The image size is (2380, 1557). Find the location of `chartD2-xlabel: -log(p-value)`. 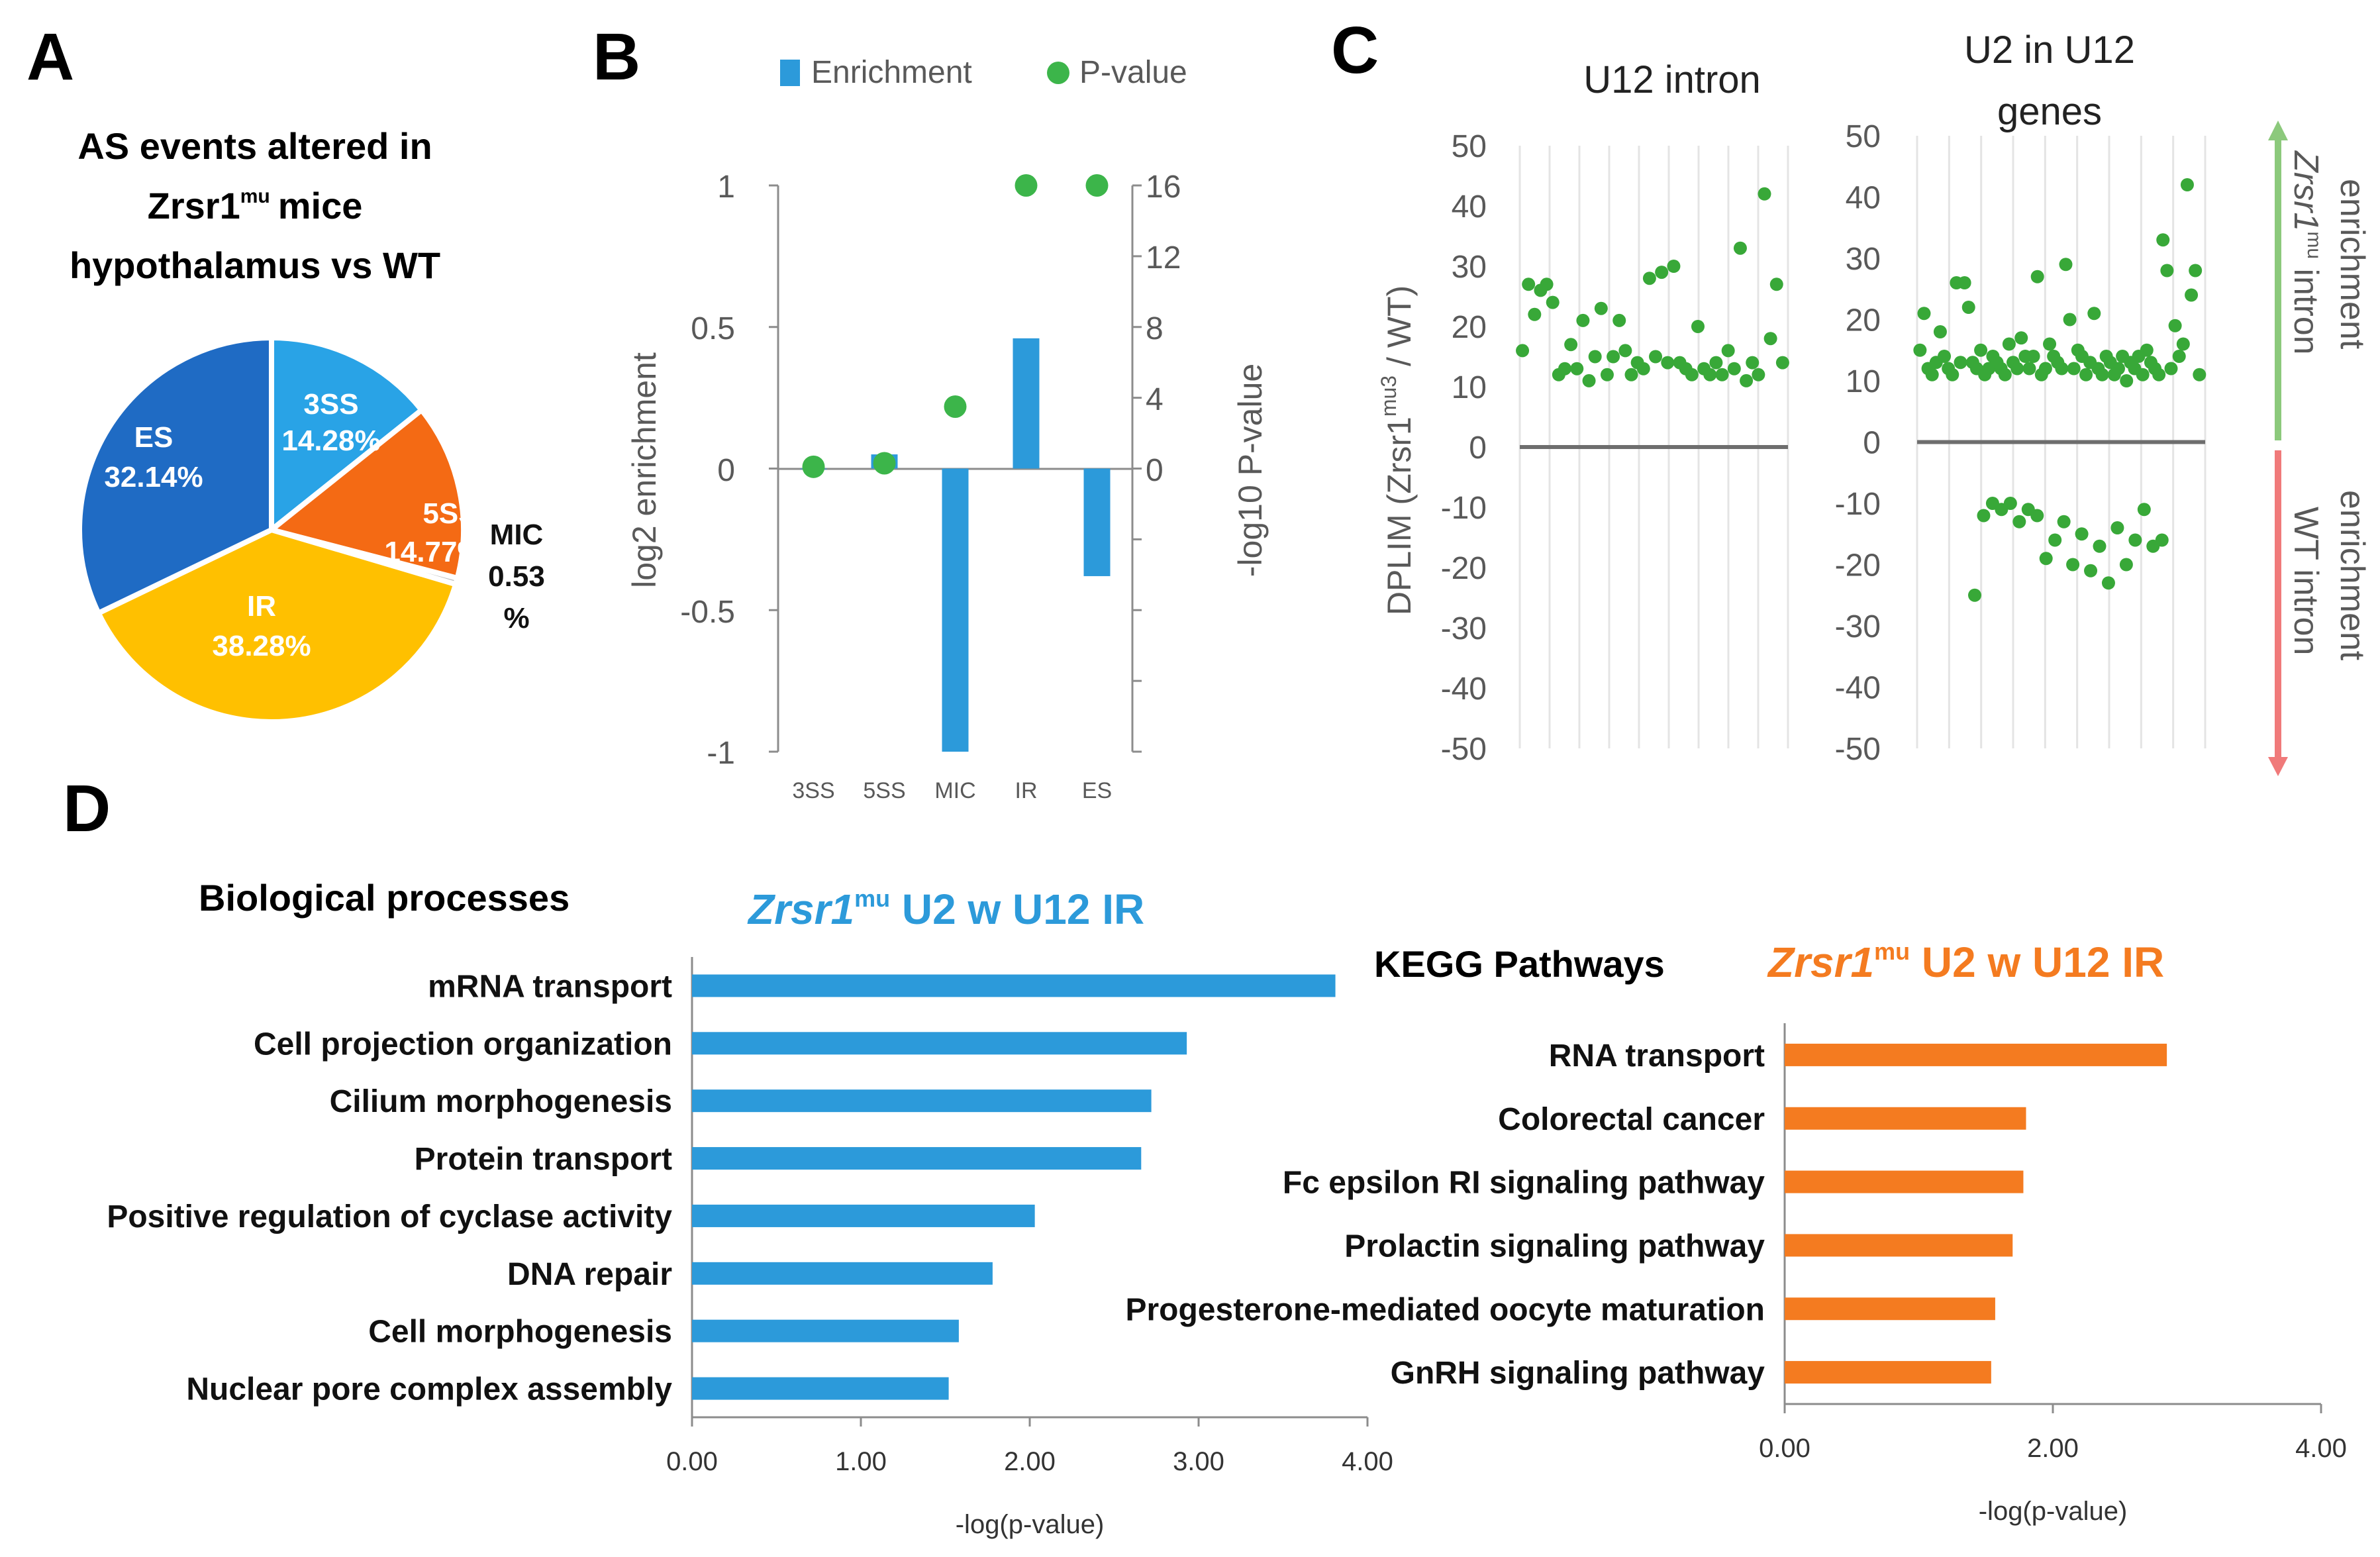

chartD2-xlabel: -log(p-value) is located at coordinates (2054, 1511).